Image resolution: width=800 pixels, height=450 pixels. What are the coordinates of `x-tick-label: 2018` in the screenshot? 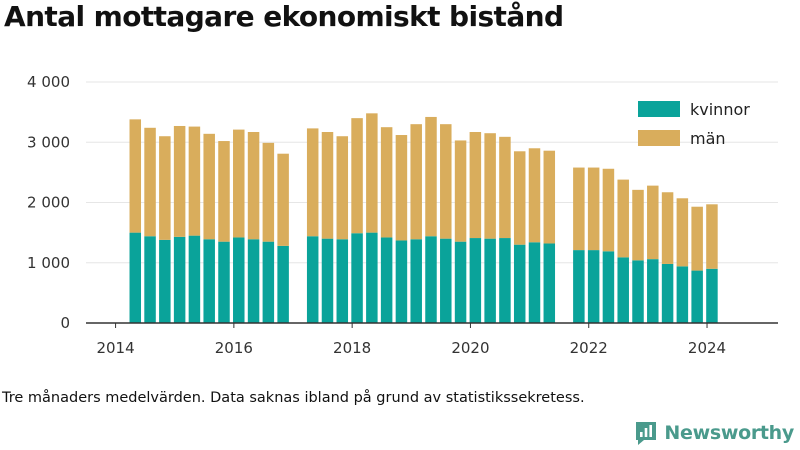 It's located at (352, 348).